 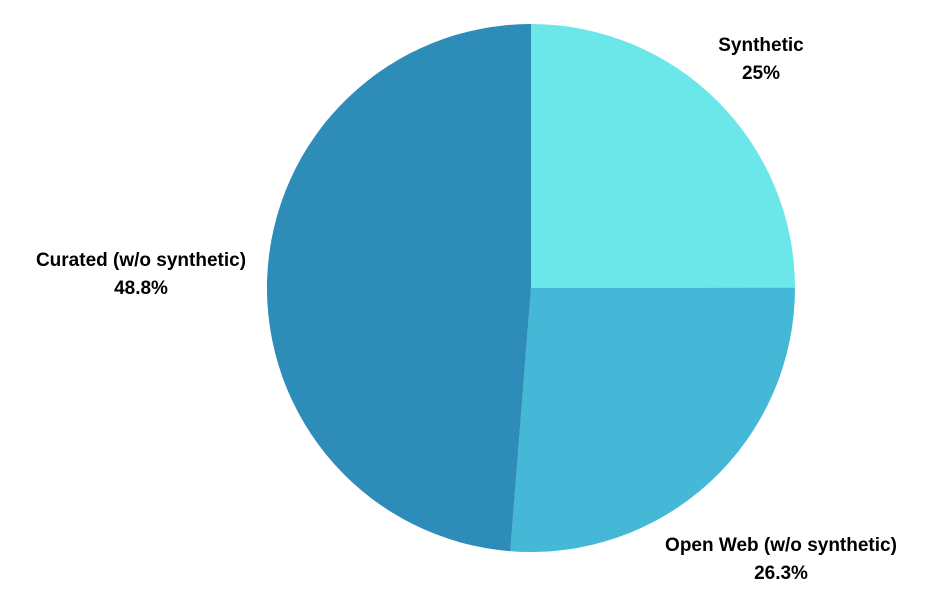 What do you see at coordinates (781, 573) in the screenshot?
I see `slice-value-open-web-w-o-synthetic: 26.3%` at bounding box center [781, 573].